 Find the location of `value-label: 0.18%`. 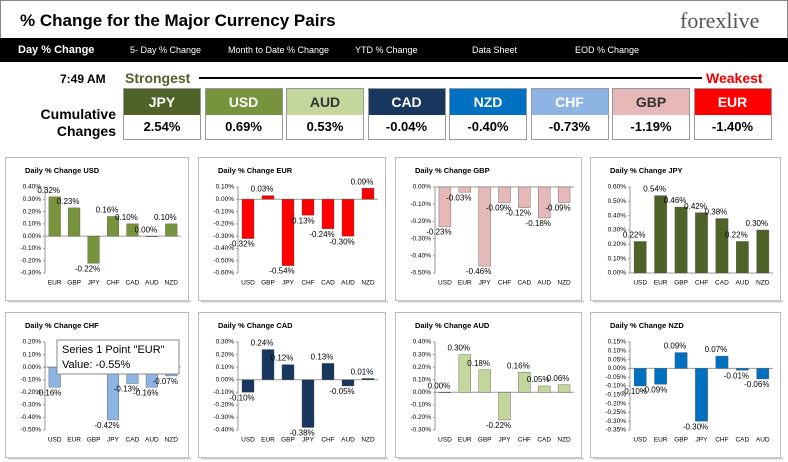

value-label: 0.18% is located at coordinates (478, 363).